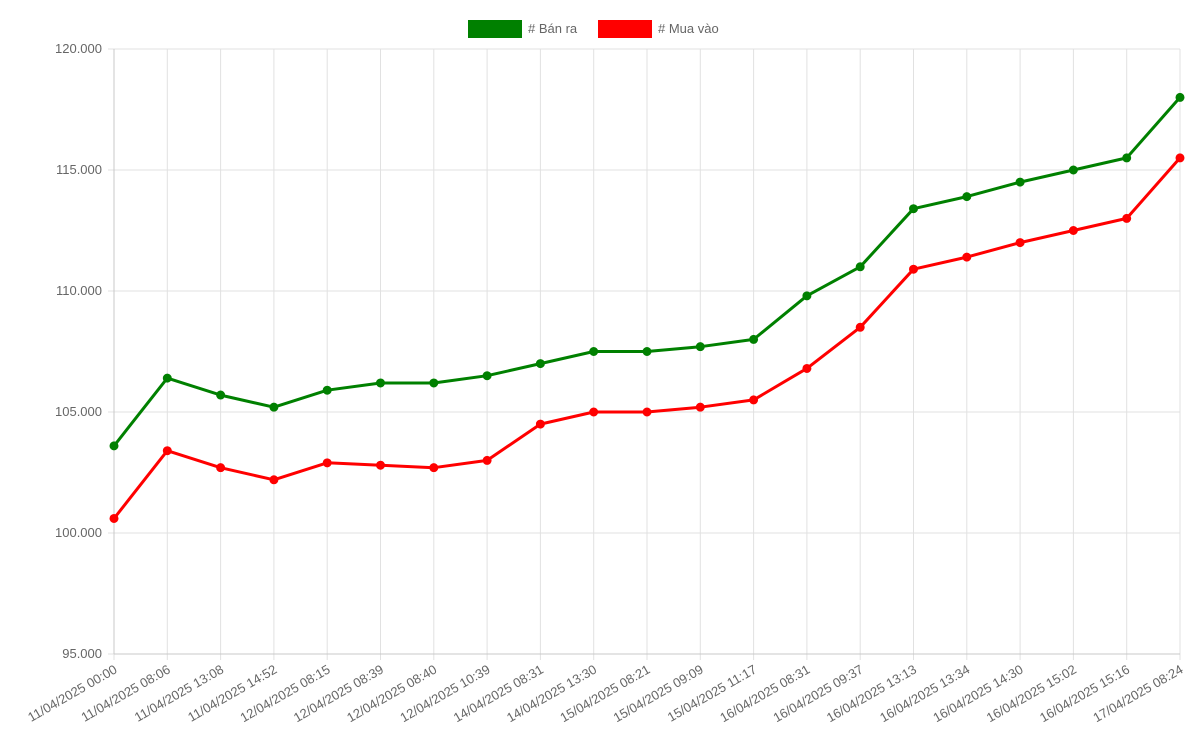  Describe the element at coordinates (79, 169) in the screenshot. I see `y-tick-label: 115.000` at that location.